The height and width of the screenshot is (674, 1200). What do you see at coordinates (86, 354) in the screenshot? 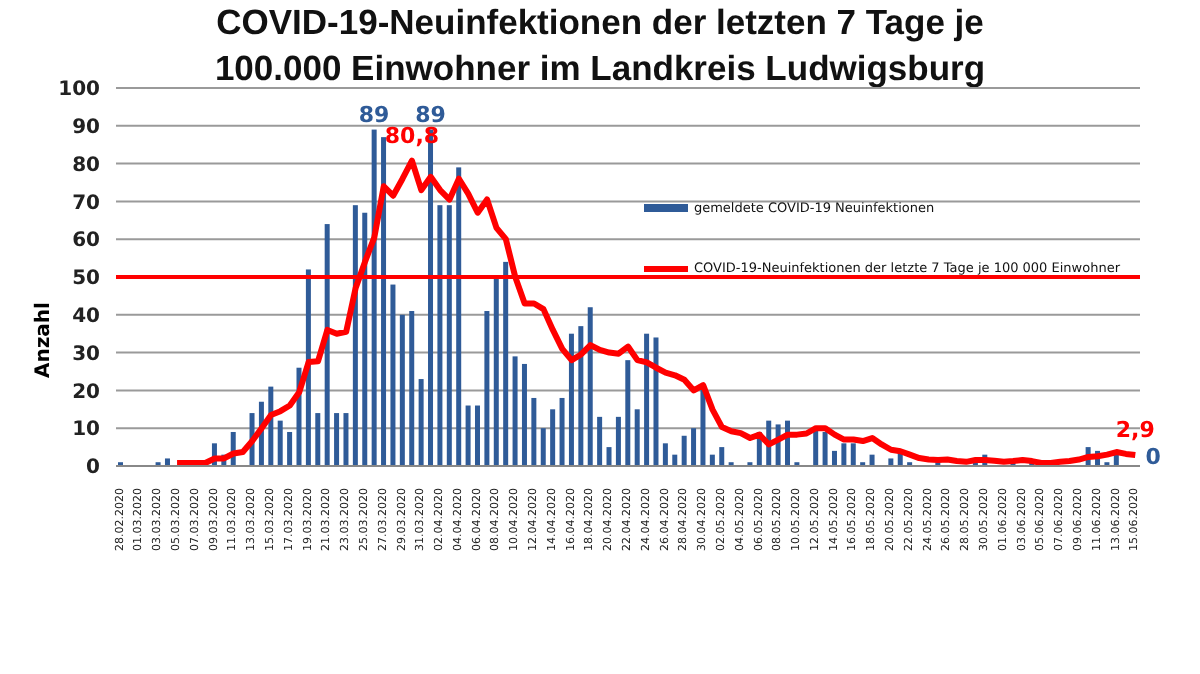
I see `y-tick-label: 30` at bounding box center [86, 354].